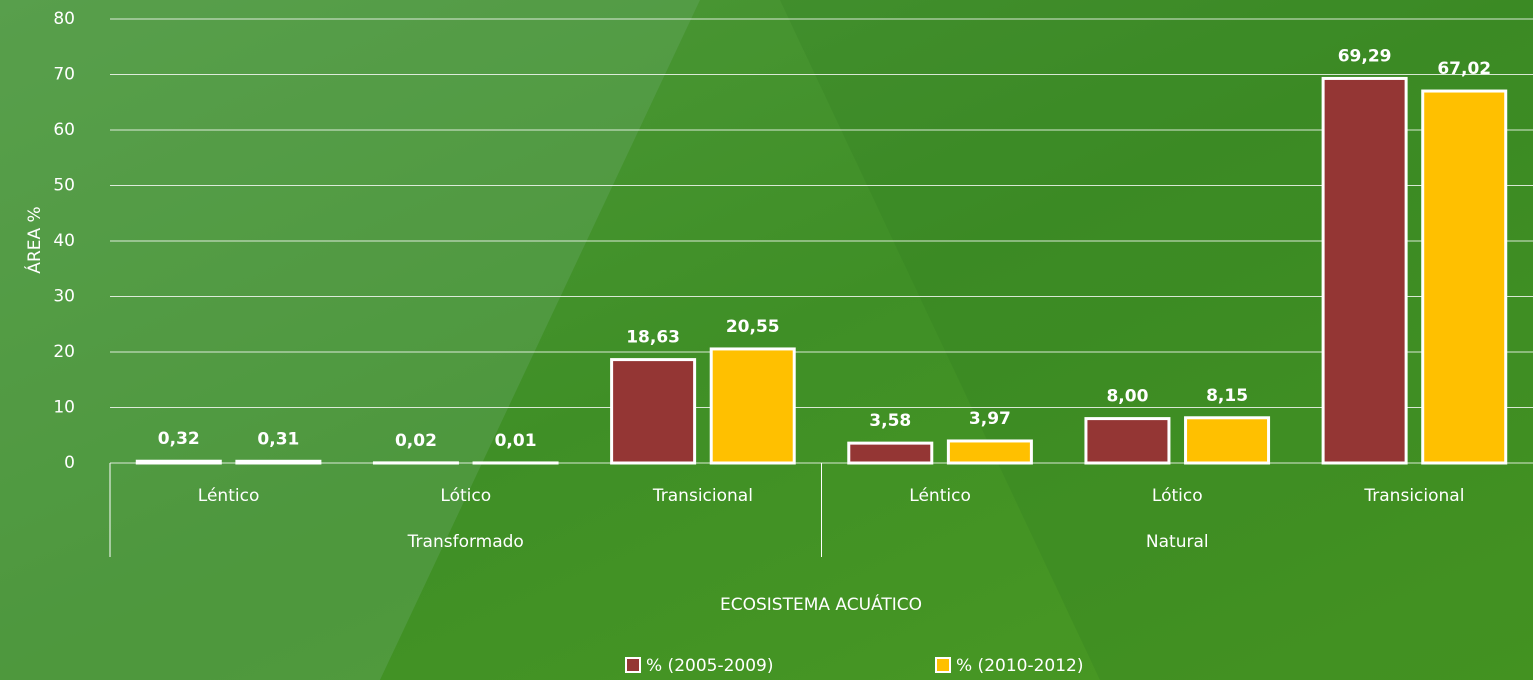 The image size is (1533, 680). I want to click on y-tick-label: 10, so click(64, 408).